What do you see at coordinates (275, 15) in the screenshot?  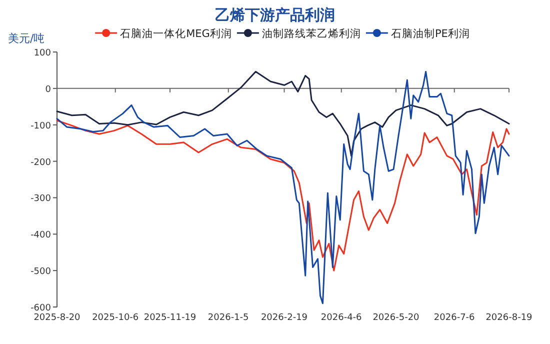 I see `chart-title: 乙烯下游产品利润` at bounding box center [275, 15].